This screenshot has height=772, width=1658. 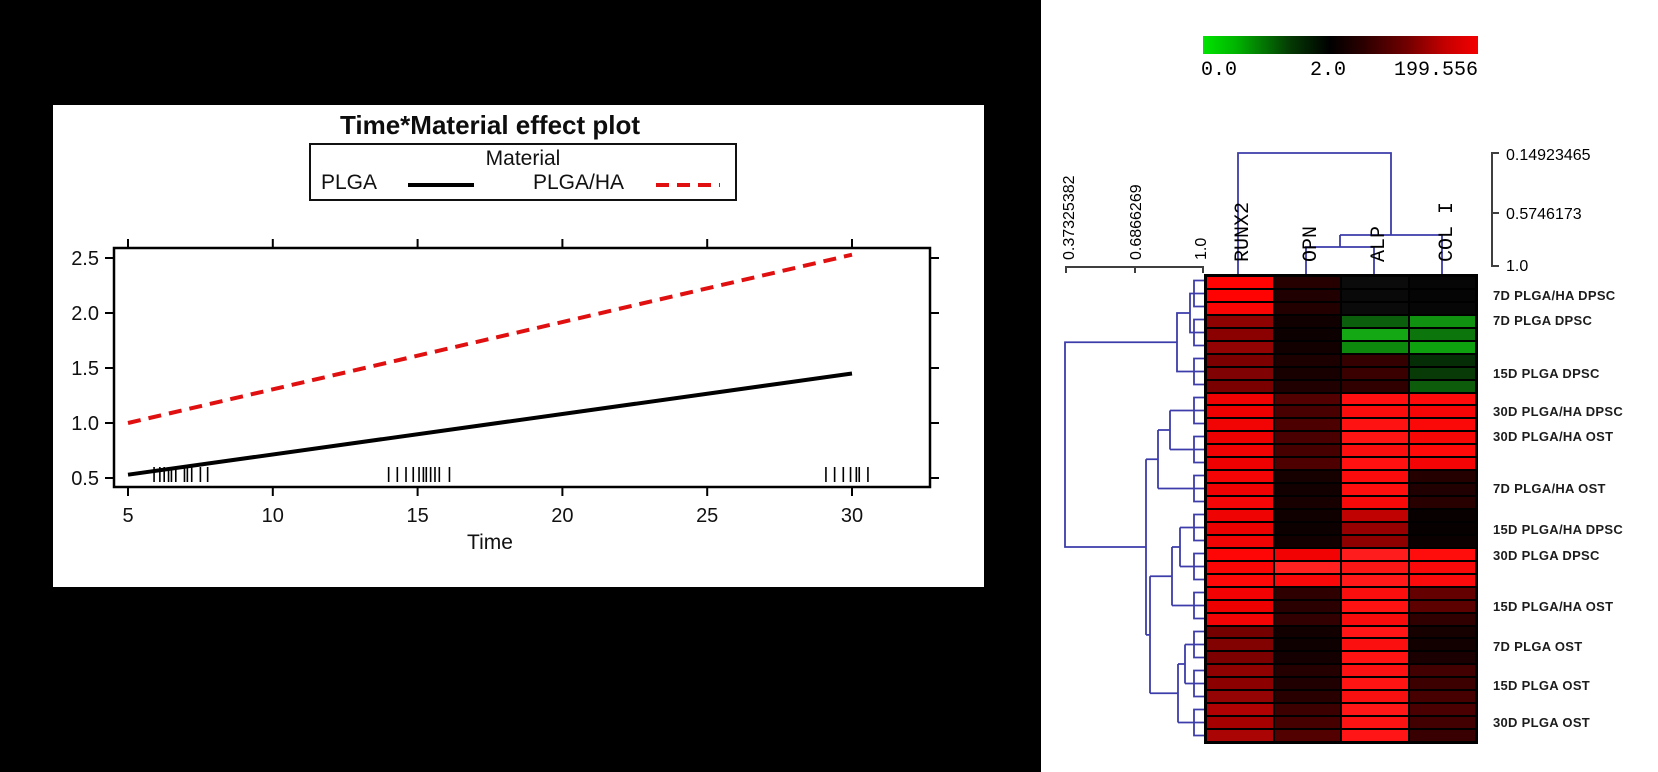 I want to click on heatmap-cell-r18-col-i, so click(x=1442, y=502).